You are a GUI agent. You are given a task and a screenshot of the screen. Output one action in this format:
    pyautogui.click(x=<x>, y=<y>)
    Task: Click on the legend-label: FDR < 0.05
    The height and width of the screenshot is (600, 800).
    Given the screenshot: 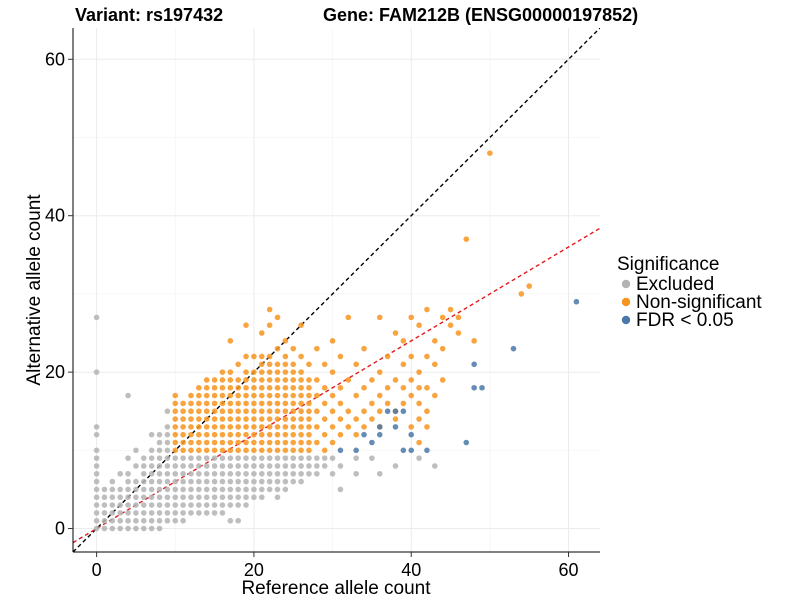 What is the action you would take?
    pyautogui.click(x=685, y=320)
    